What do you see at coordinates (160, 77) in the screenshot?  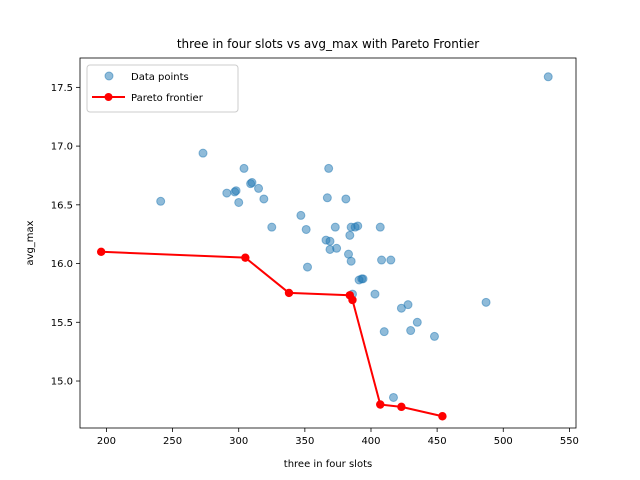 I see `legend-label-data-points: Data points` at bounding box center [160, 77].